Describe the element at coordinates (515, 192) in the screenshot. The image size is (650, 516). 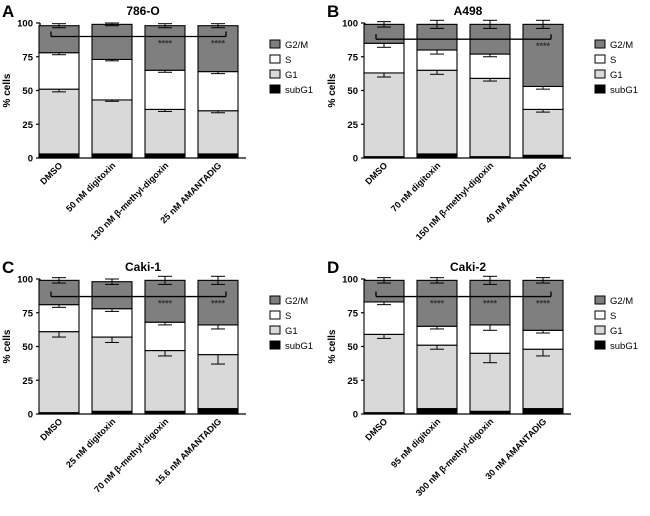
I see `category-label: 40 nM AMANTADIG` at that location.